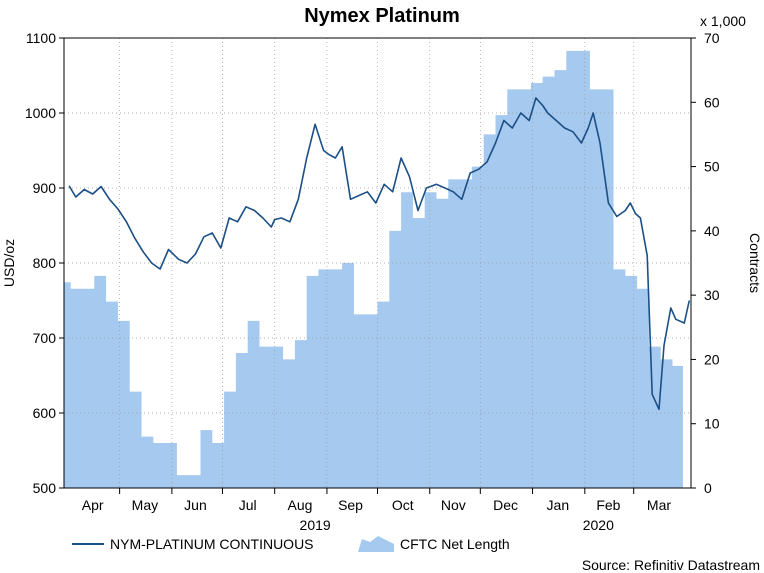 This screenshot has height=573, width=764. I want to click on legend-label-platinum: NYM-PLATINUM CONTINUOUS, so click(212, 544).